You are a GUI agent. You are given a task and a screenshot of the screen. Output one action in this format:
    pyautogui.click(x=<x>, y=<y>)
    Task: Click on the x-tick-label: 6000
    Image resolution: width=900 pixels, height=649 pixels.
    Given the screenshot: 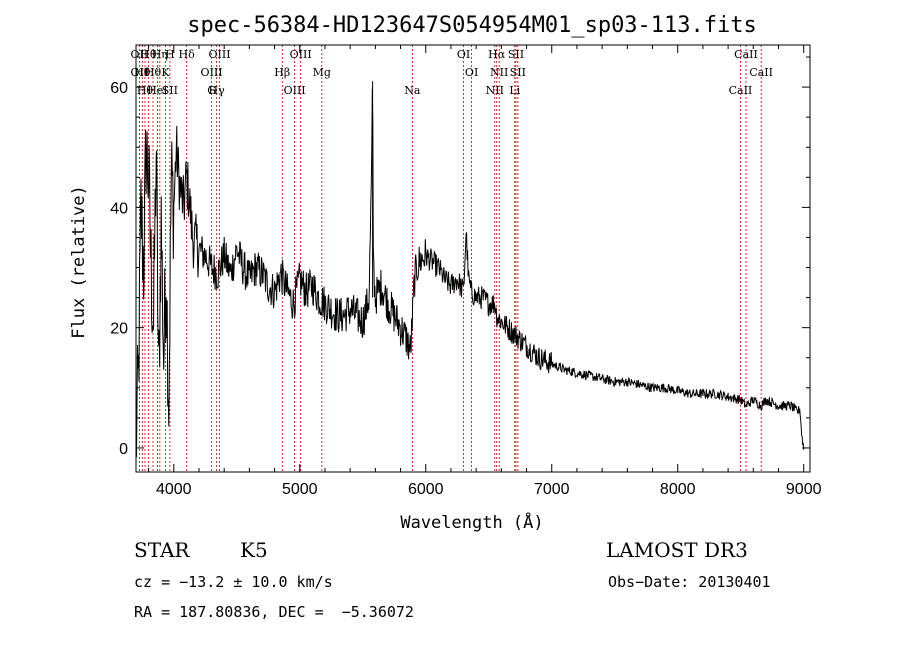 What is the action you would take?
    pyautogui.click(x=426, y=489)
    